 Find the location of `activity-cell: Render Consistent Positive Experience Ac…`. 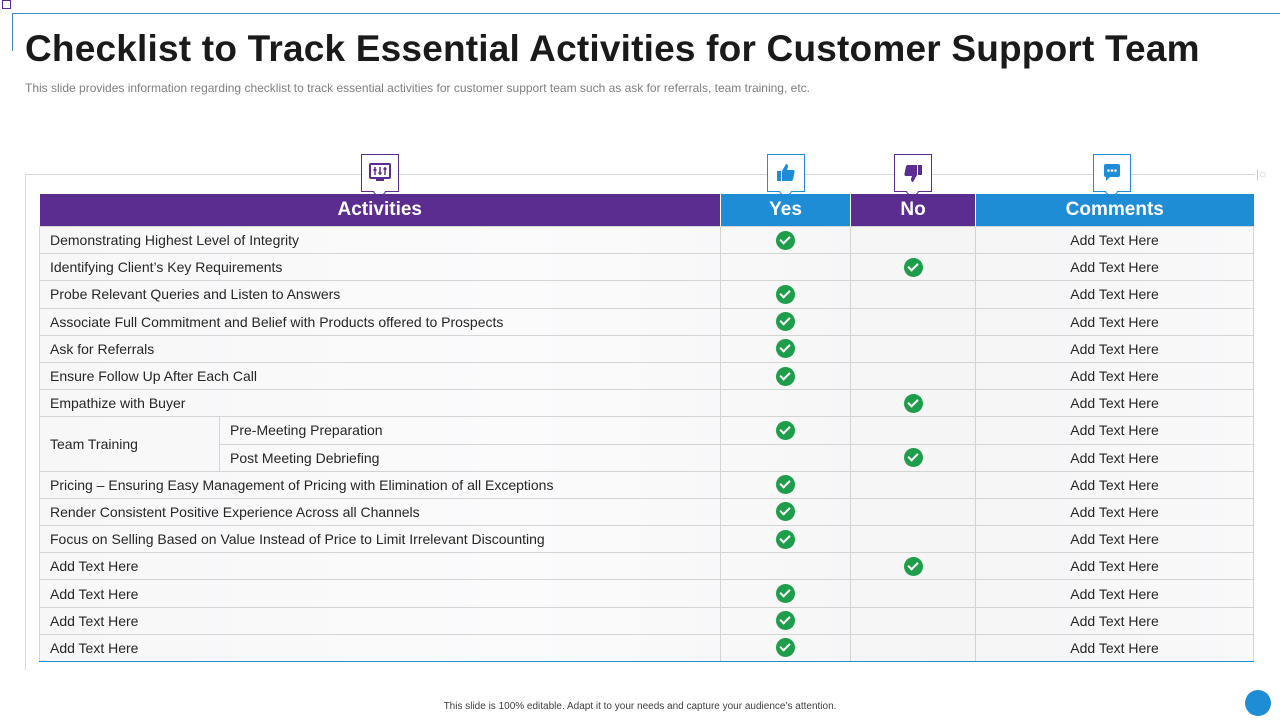

activity-cell: Render Consistent Positive Experience Ac… is located at coordinates (380, 512).